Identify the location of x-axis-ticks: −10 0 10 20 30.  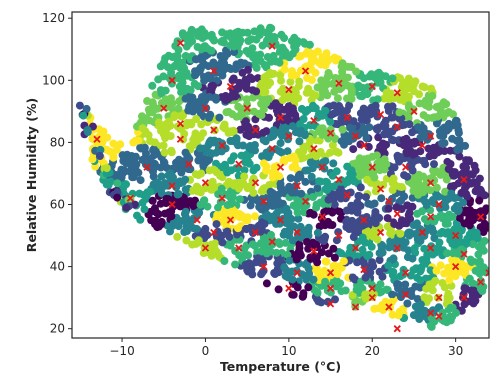
(286, 348).